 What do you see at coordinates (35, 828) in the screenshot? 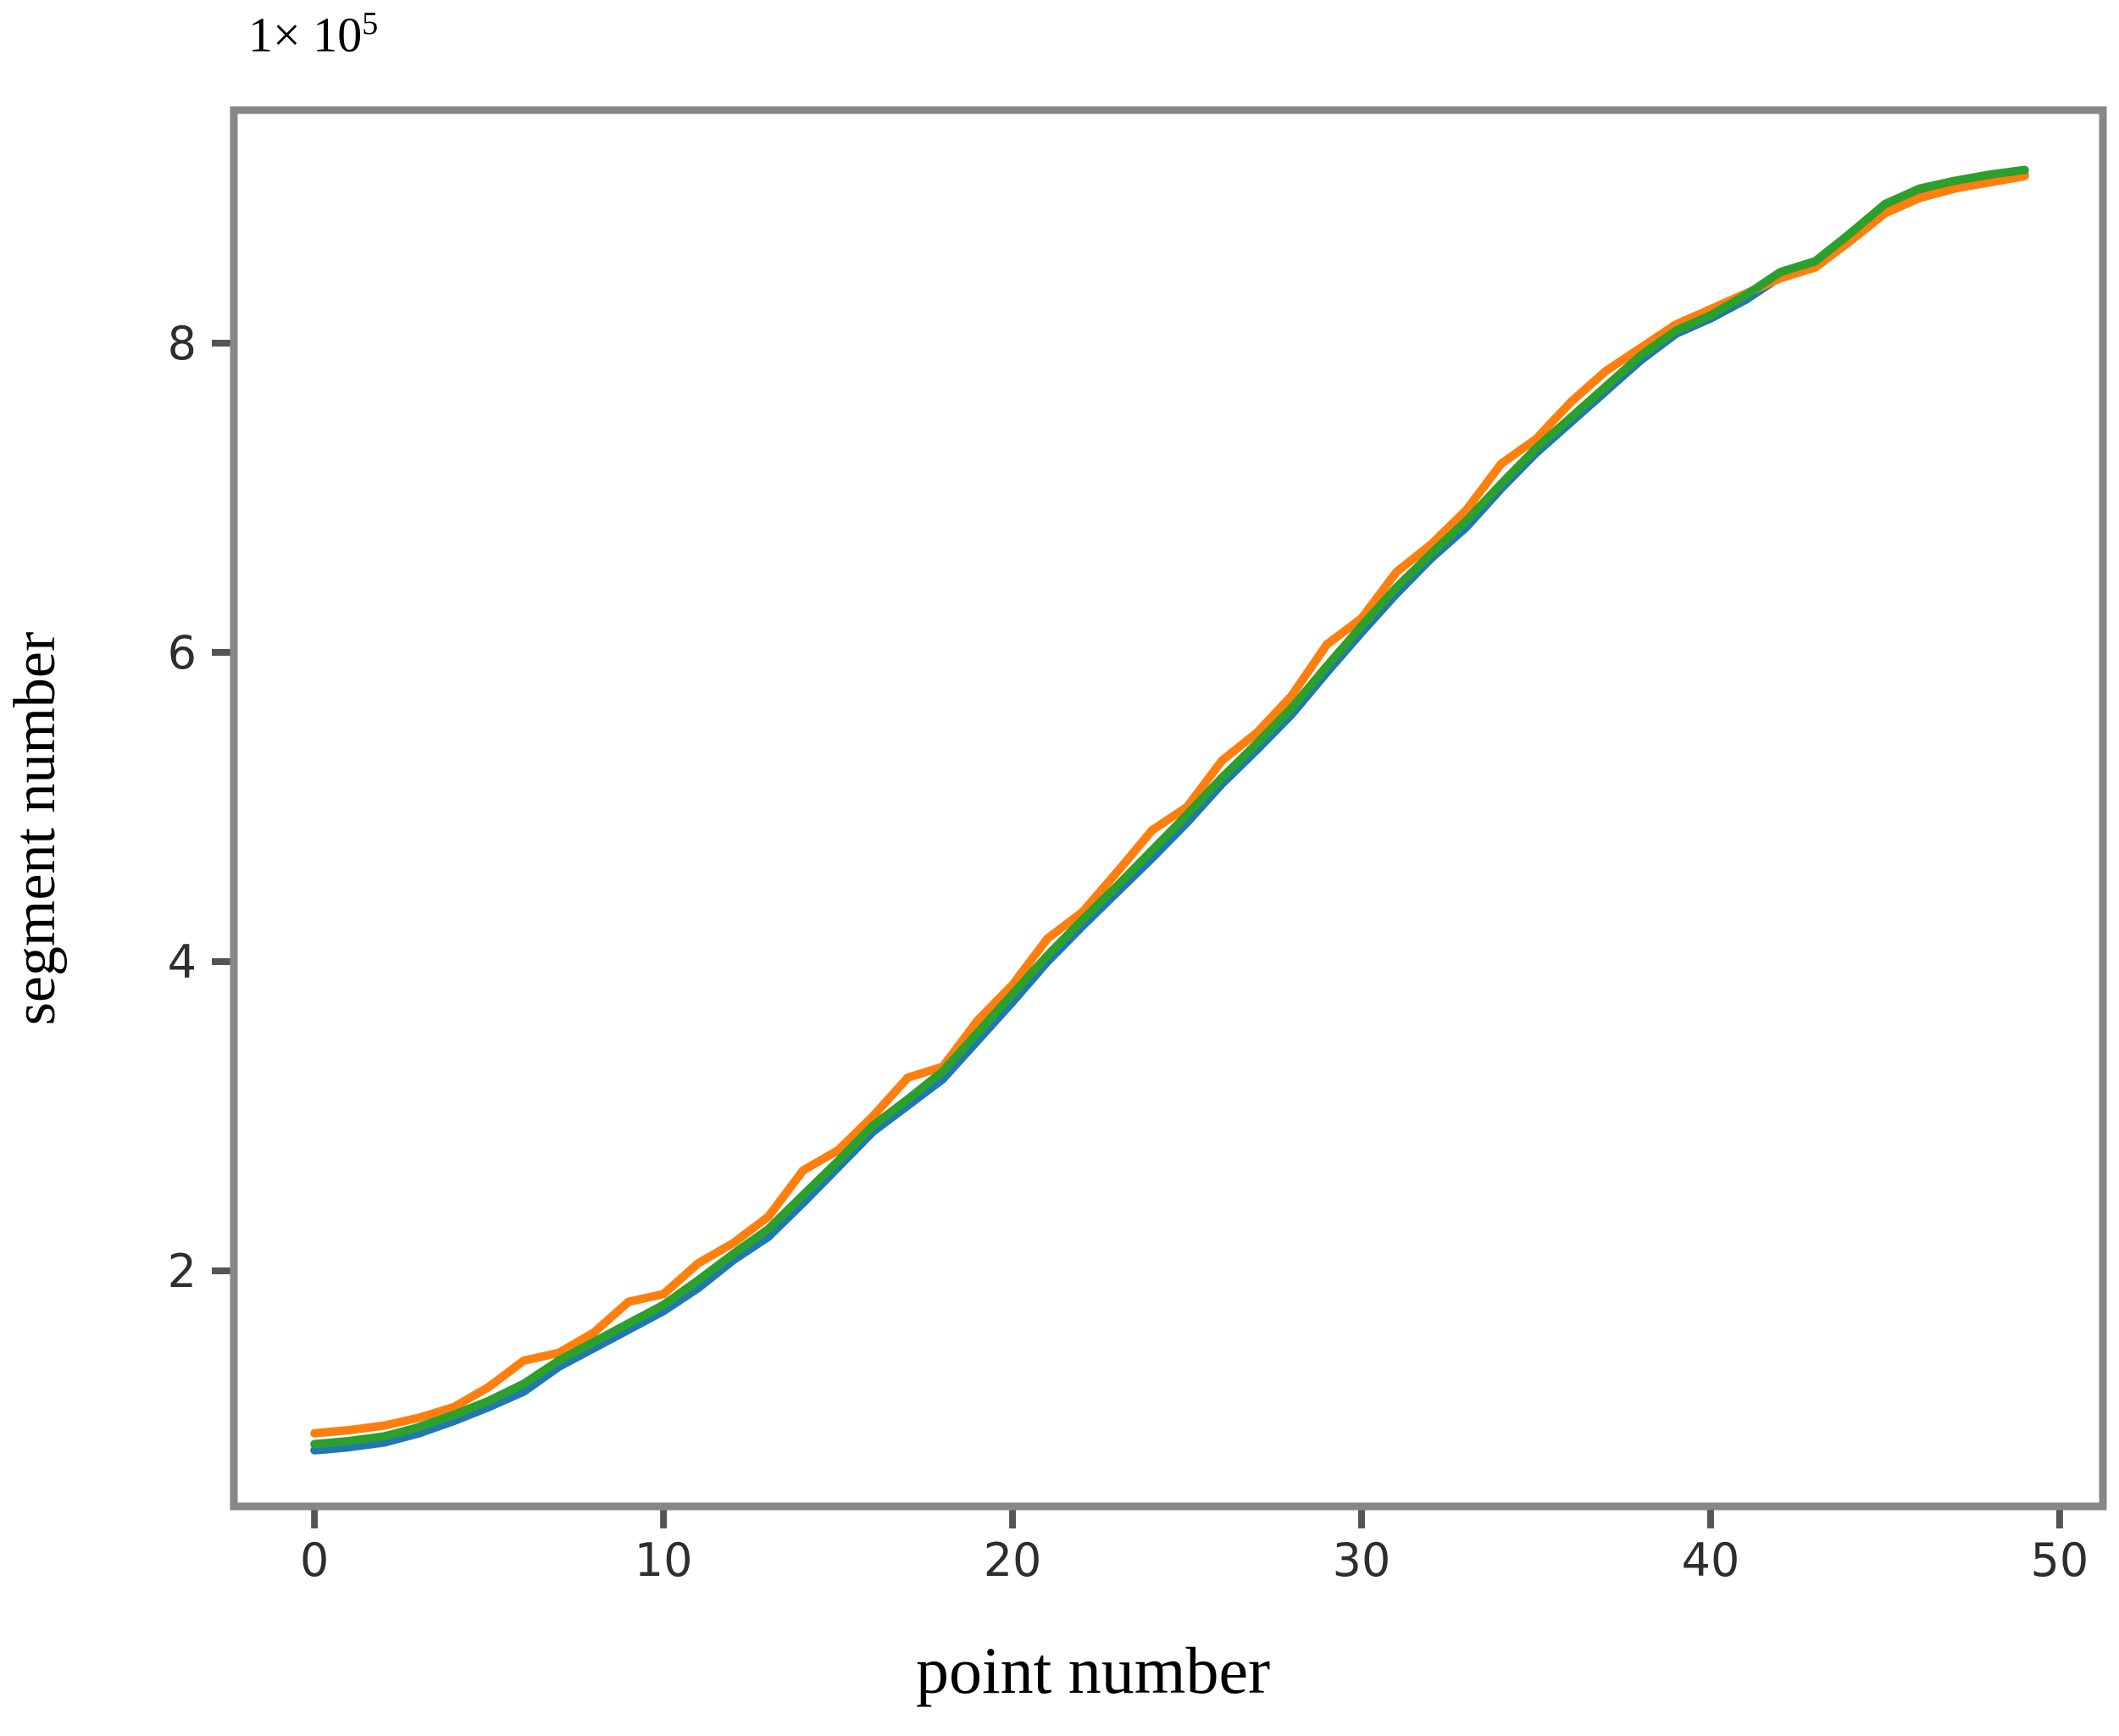
I see `y-axis-label: segment number` at bounding box center [35, 828].